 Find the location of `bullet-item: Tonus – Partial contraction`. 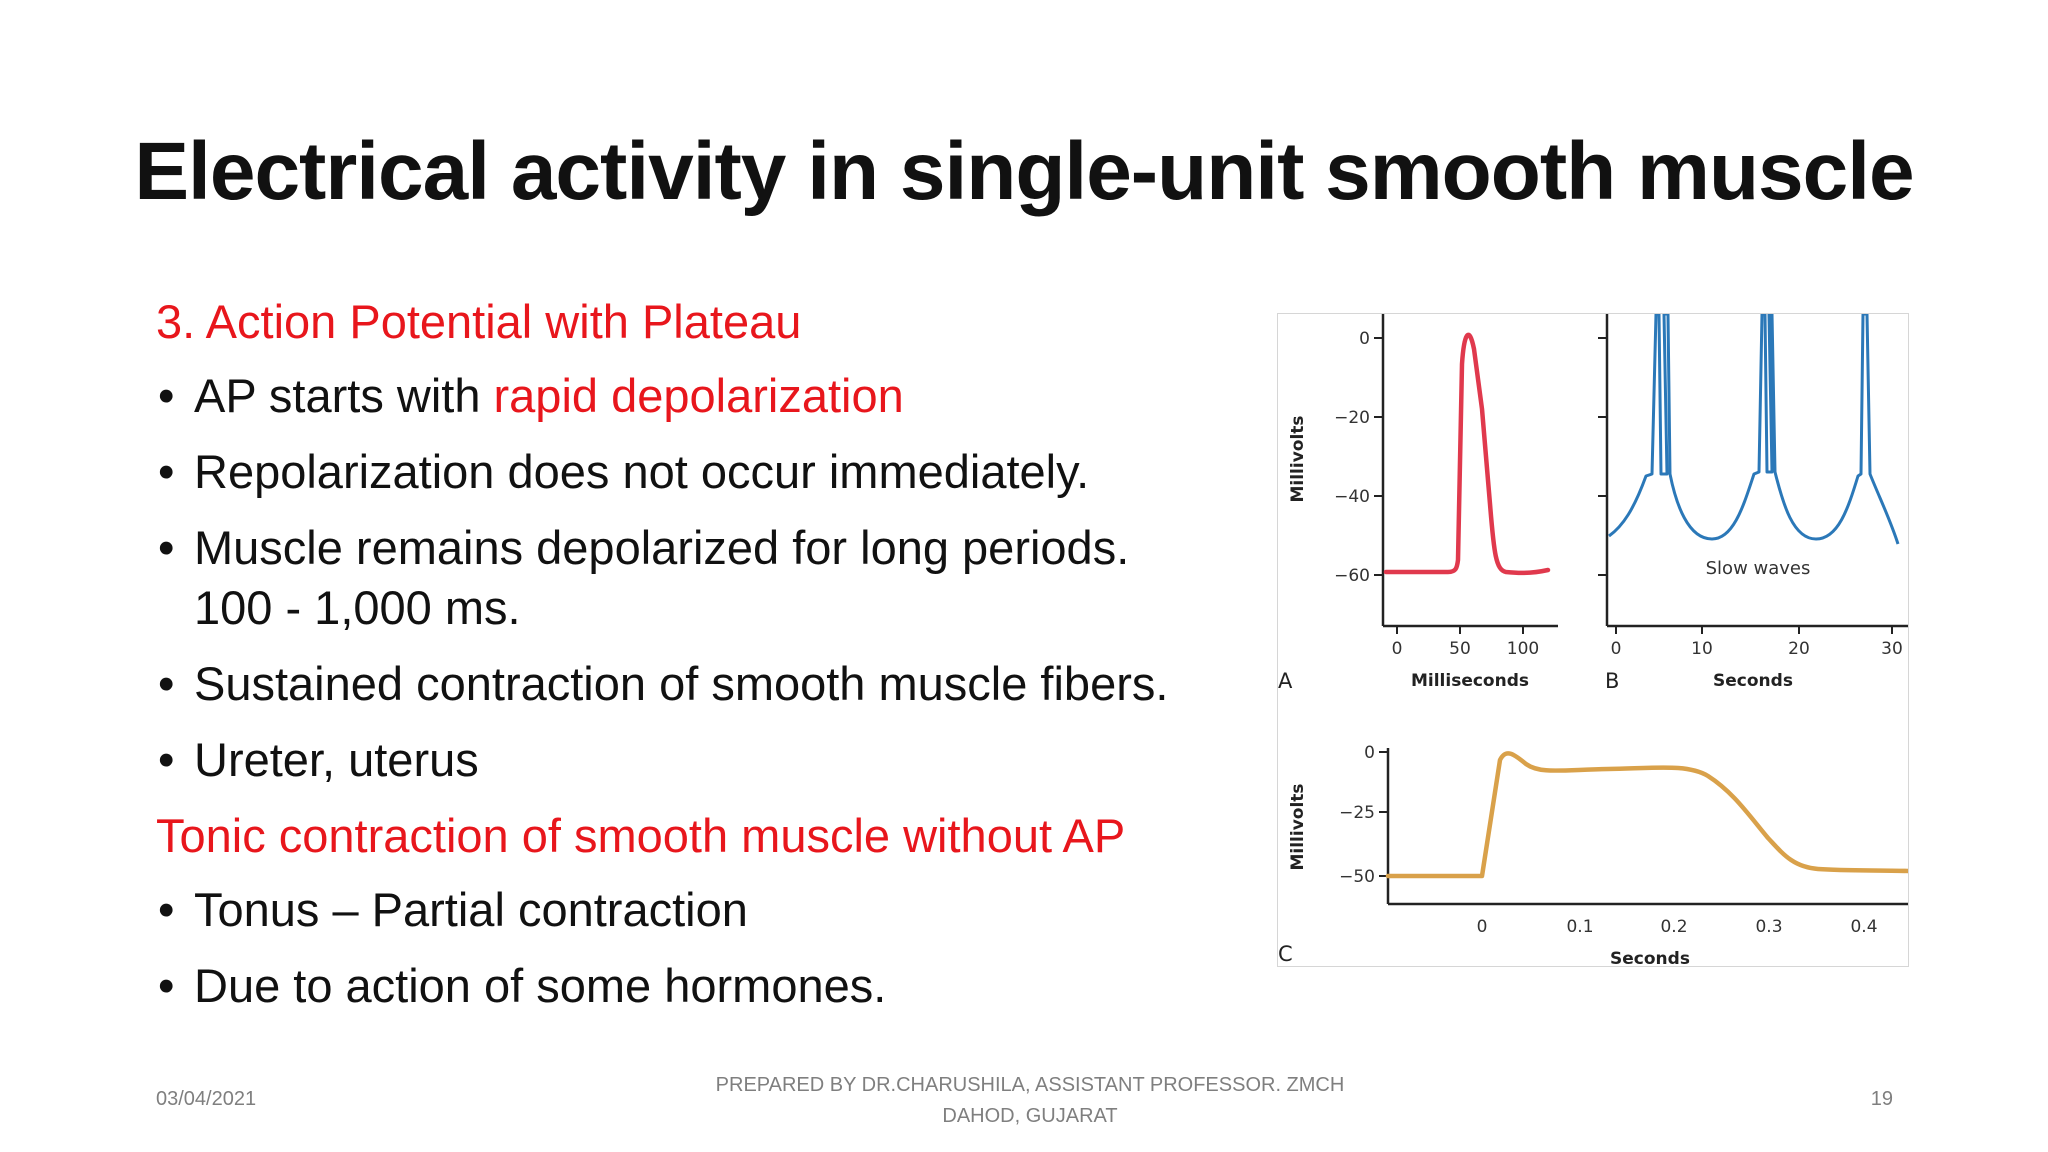

bullet-item: Tonus – Partial contraction is located at coordinates (686, 910).